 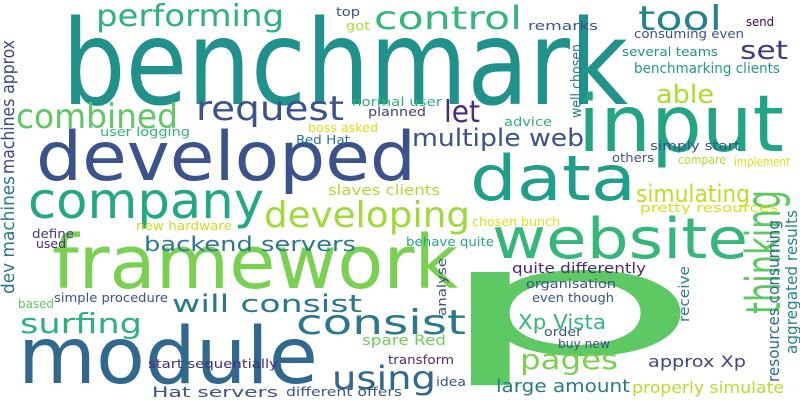 What do you see at coordinates (381, 323) in the screenshot?
I see `word-consist: consist` at bounding box center [381, 323].